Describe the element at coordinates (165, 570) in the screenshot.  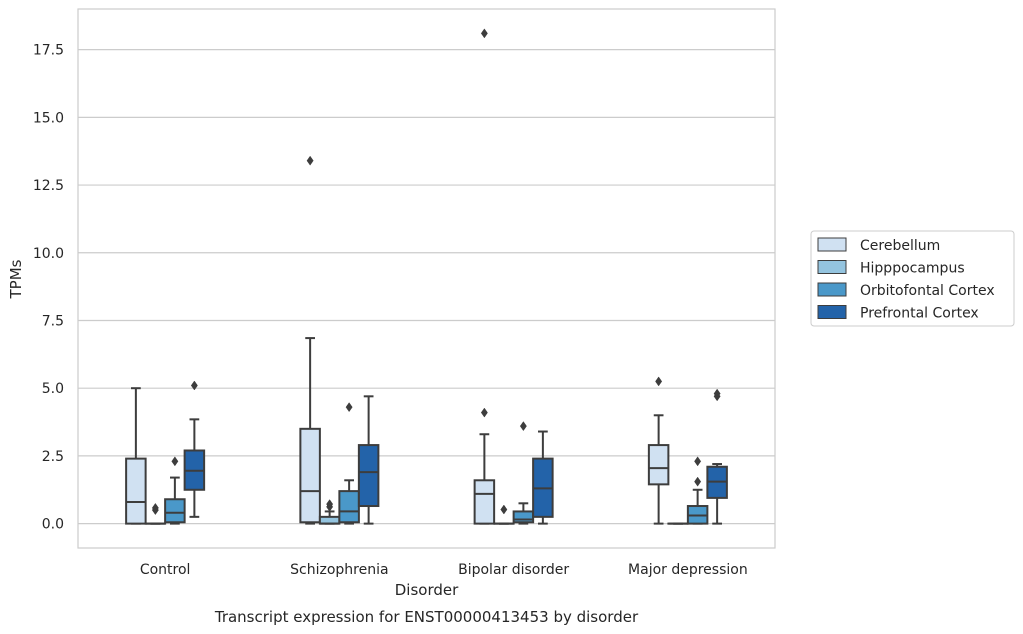
I see `x-tick-label: Control` at that location.